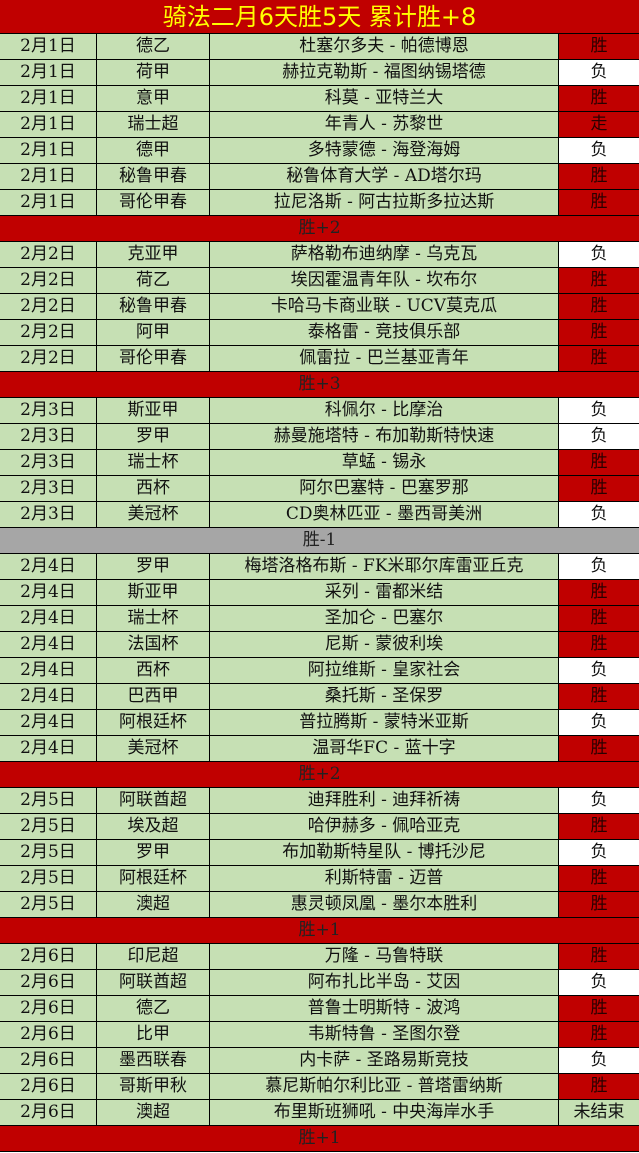 The height and width of the screenshot is (1153, 639). What do you see at coordinates (153, 696) in the screenshot?
I see `league-cell: 巴西甲` at bounding box center [153, 696].